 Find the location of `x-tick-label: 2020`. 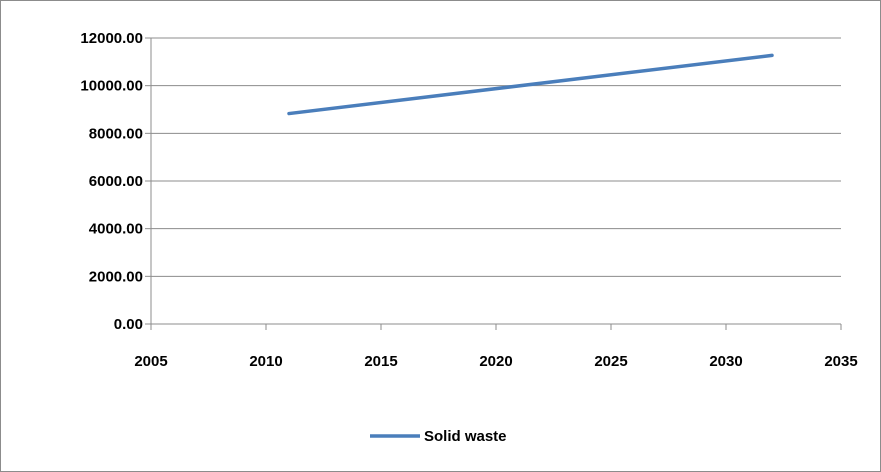

x-tick-label: 2020 is located at coordinates (495, 361).